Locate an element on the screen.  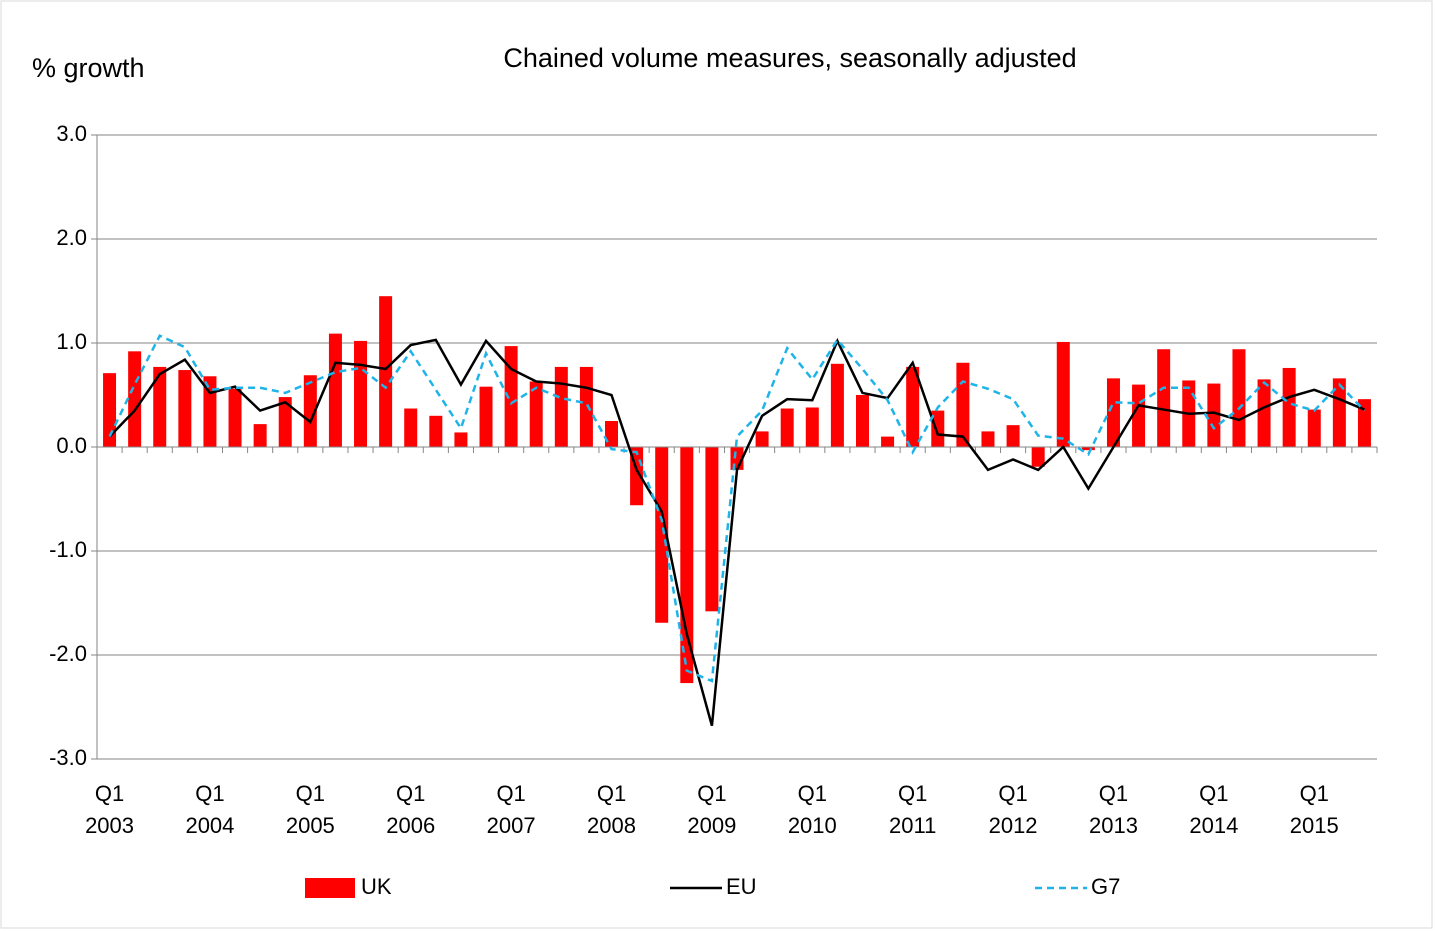
x-tick-label: Q1 2008 is located at coordinates (611, 809).